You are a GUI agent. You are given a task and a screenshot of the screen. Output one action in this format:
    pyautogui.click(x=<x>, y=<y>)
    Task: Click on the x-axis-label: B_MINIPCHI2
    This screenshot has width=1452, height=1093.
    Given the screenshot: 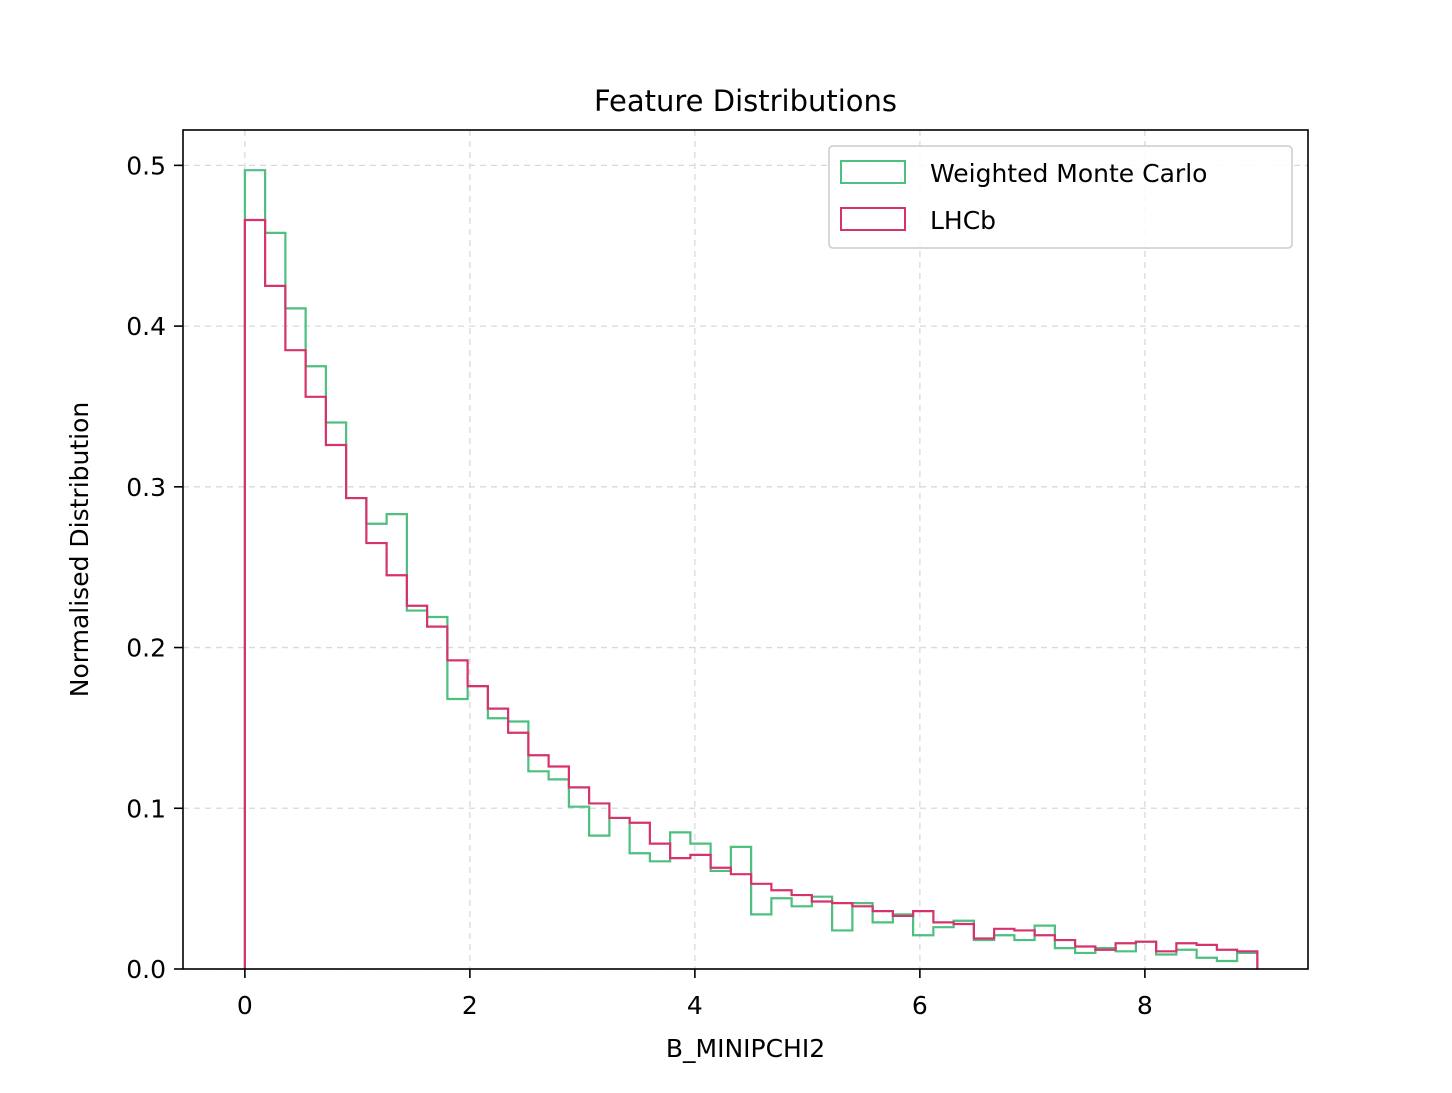 What is the action you would take?
    pyautogui.click(x=745, y=1048)
    